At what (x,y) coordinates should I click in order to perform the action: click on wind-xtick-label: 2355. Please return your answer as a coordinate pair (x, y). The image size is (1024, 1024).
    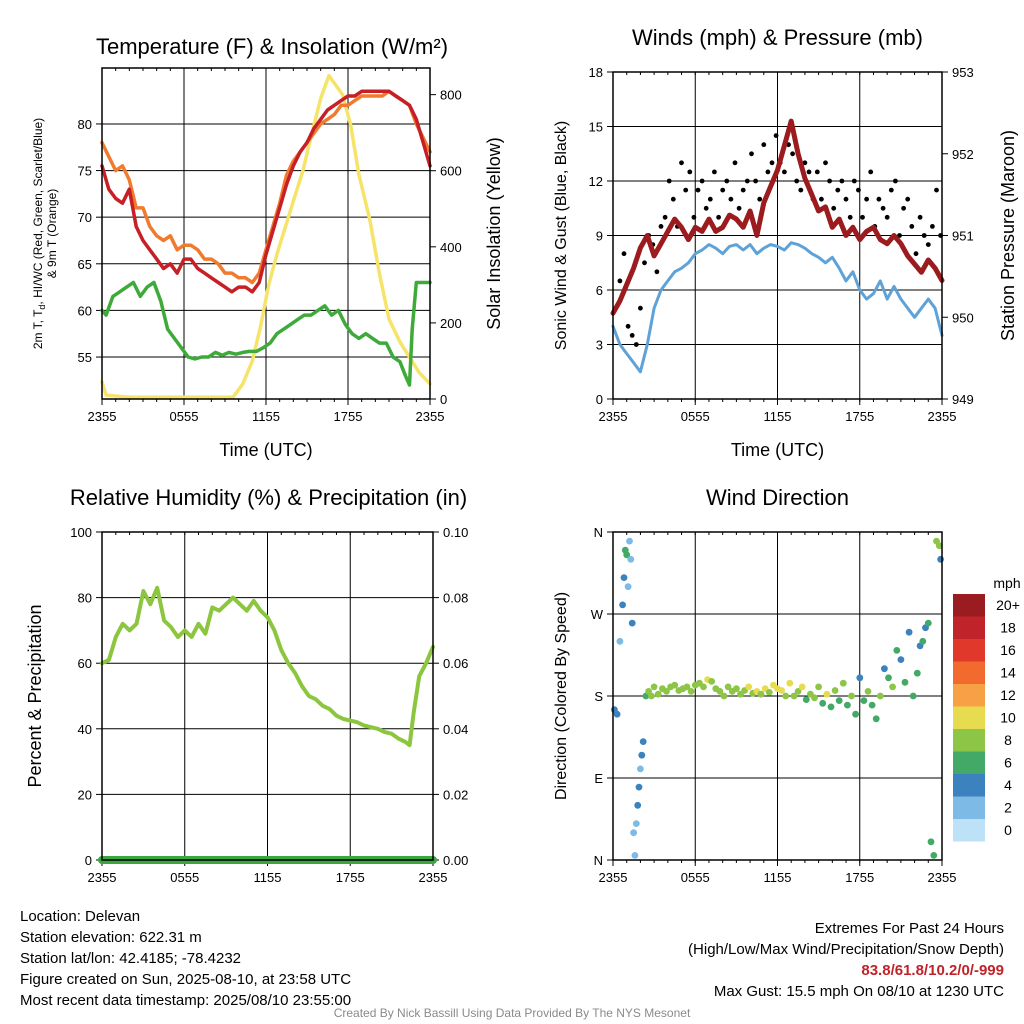
    Looking at the image, I should click on (942, 416).